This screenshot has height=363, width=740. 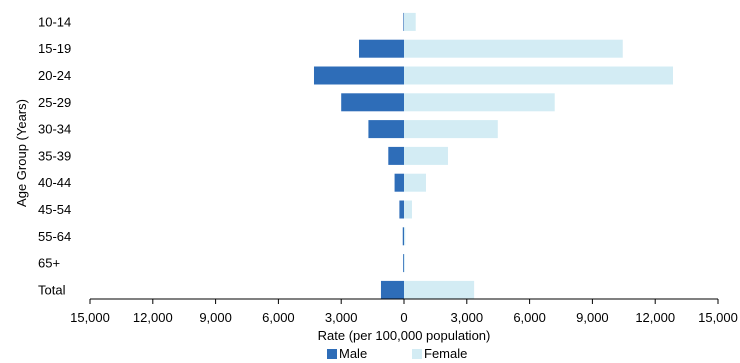 What do you see at coordinates (392, 289) in the screenshot?
I see `bar-male-total` at bounding box center [392, 289].